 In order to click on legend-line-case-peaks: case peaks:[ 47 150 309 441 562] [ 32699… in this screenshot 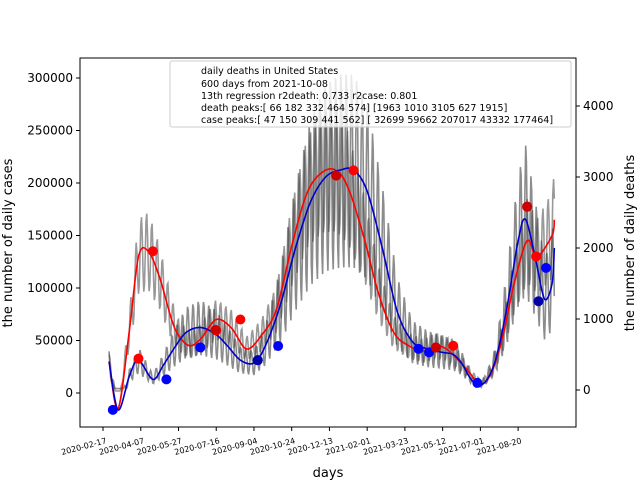, I will do `click(377, 120)`.